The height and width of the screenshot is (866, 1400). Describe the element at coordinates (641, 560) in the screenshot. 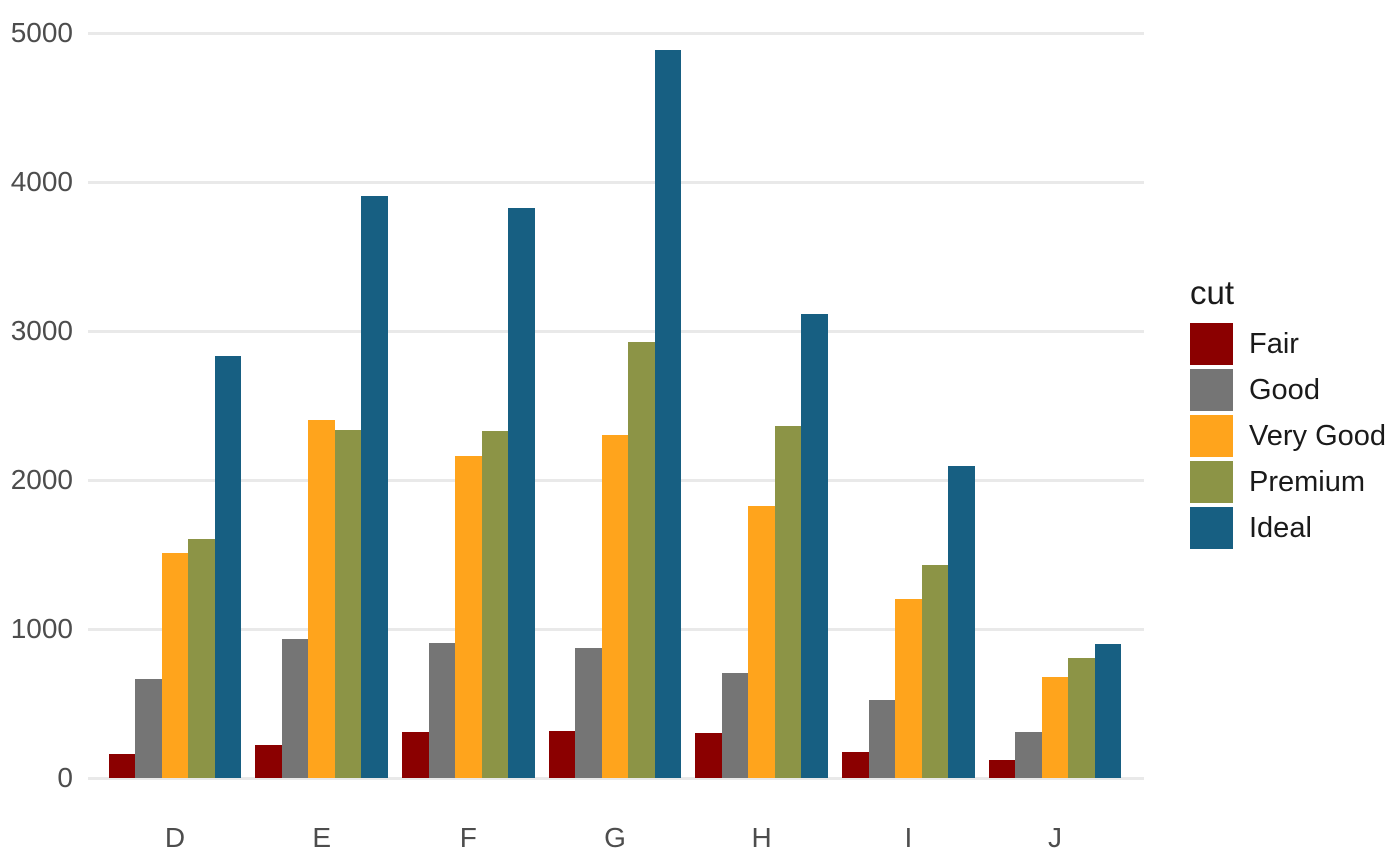

I see `bar-g-premium` at that location.